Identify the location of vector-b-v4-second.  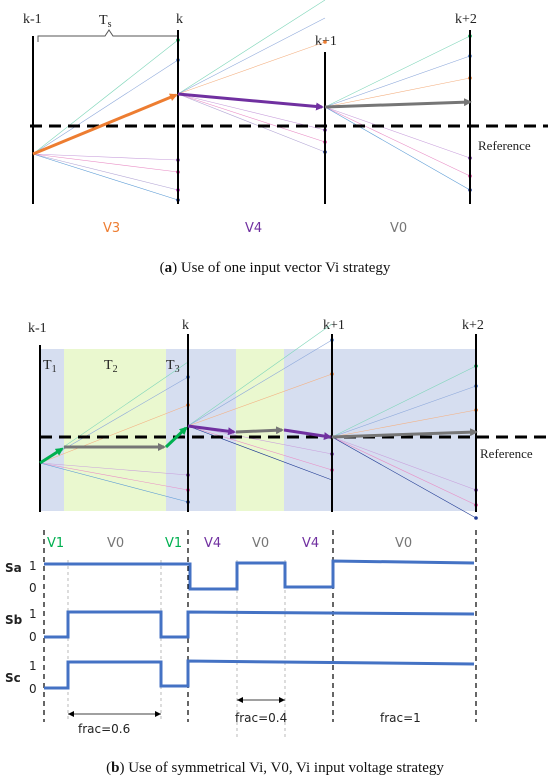
(307, 434).